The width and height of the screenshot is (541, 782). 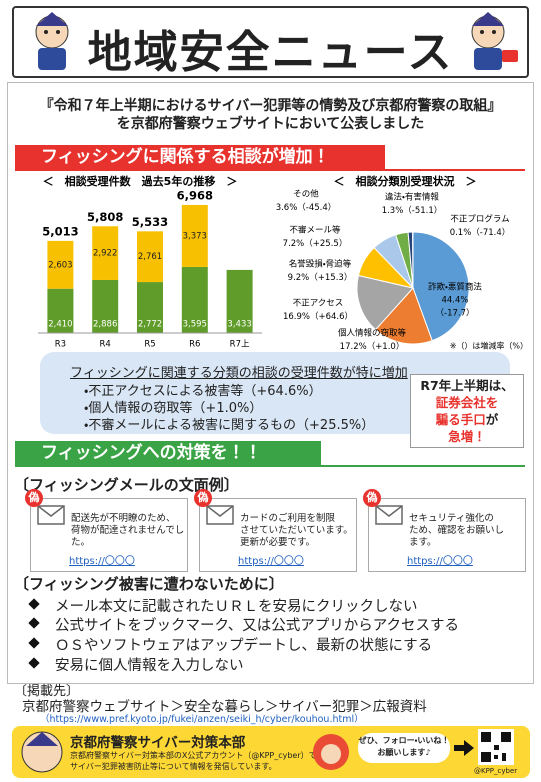 What do you see at coordinates (467, 402) in the screenshot?
I see `side-text: 証券会社を` at bounding box center [467, 402].